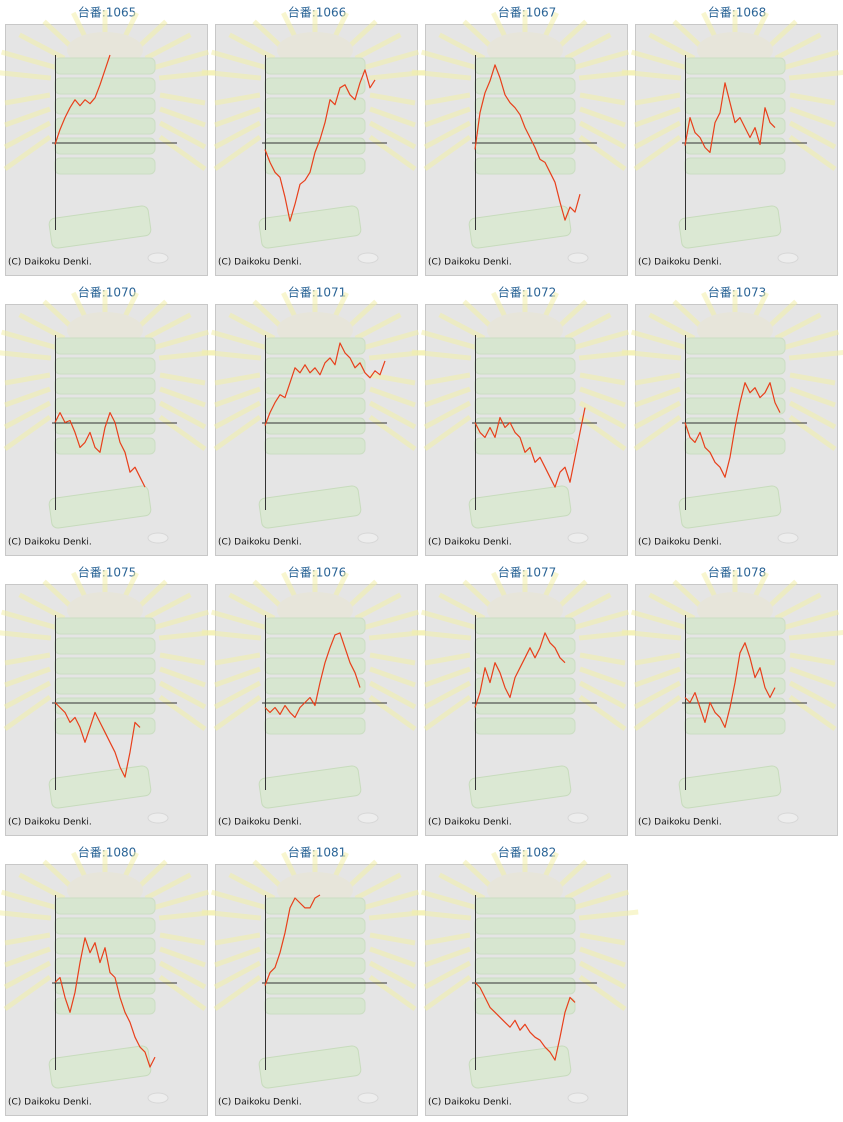 This screenshot has width=843, height=1122. I want to click on chart-cell: 台番:1073(C) Daikoku Denki., so click(732, 420).